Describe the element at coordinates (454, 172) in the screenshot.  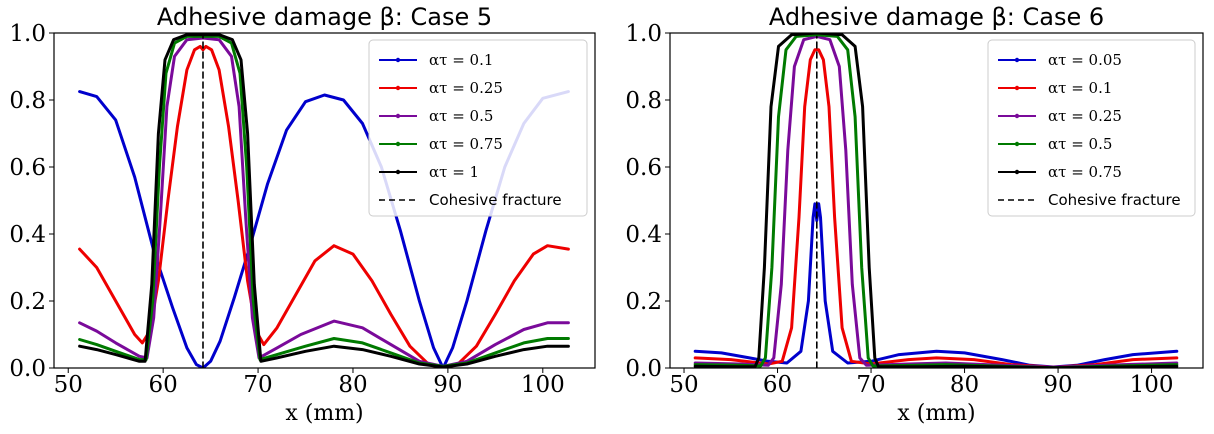
I see `legend-label: ατ = 1` at that location.